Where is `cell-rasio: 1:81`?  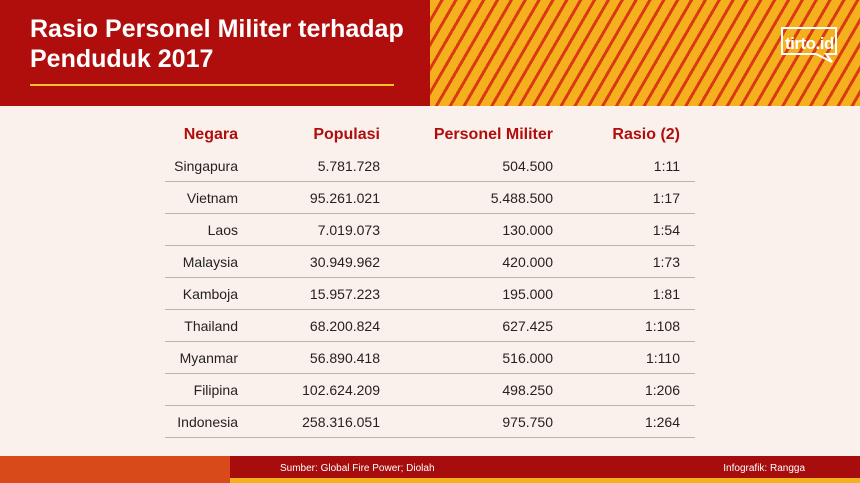
cell-rasio: 1:81 is located at coordinates (666, 293).